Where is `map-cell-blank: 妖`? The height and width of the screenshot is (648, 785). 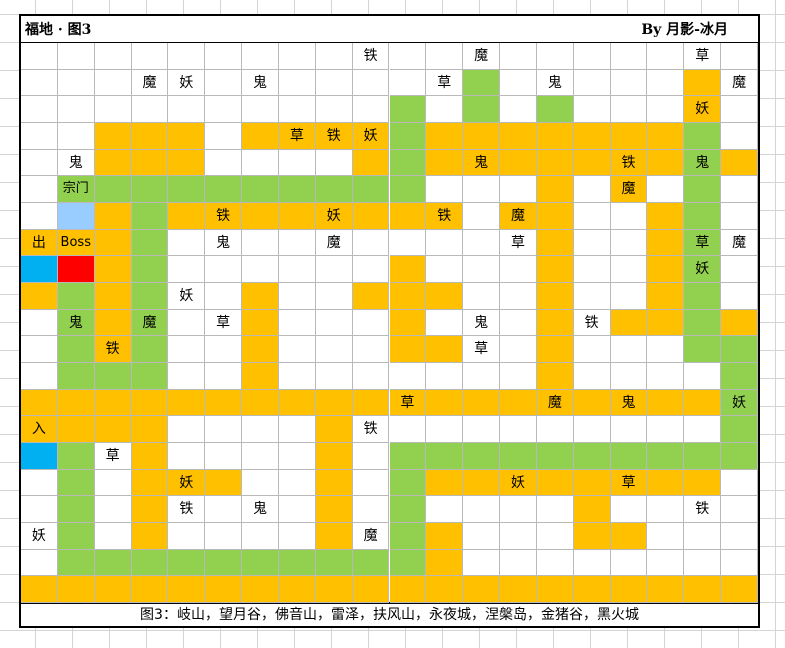
map-cell-blank: 妖 is located at coordinates (187, 83).